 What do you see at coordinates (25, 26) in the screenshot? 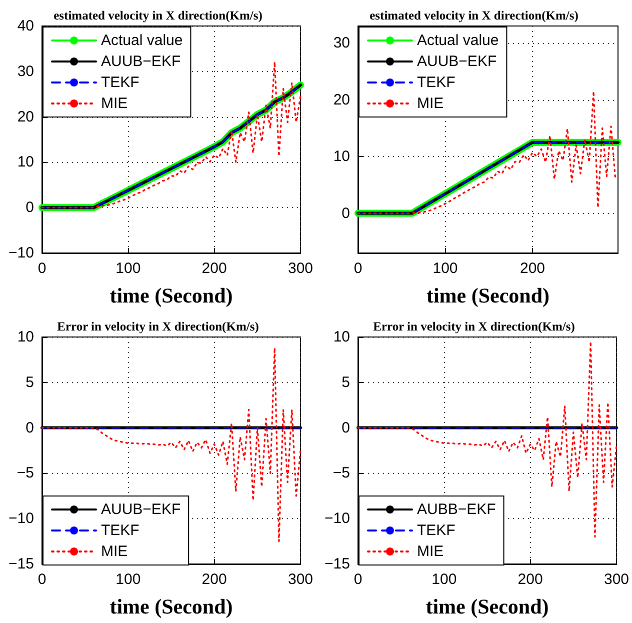
I see `y-tick-label: 40` at bounding box center [25, 26].